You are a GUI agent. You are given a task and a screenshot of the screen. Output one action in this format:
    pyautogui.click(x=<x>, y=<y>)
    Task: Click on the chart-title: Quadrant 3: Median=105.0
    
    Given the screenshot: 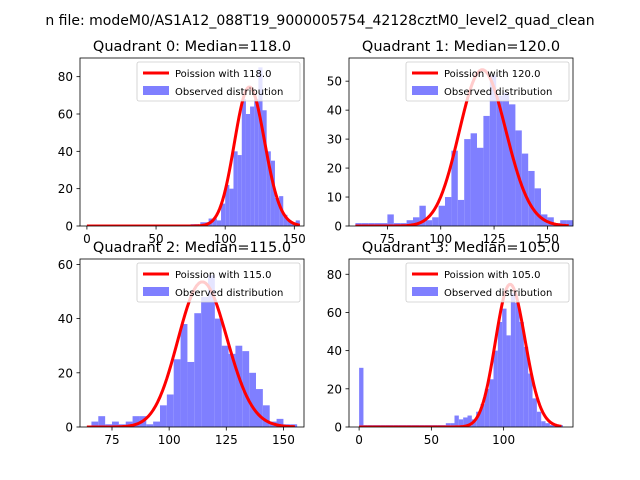 What is the action you would take?
    pyautogui.click(x=461, y=248)
    